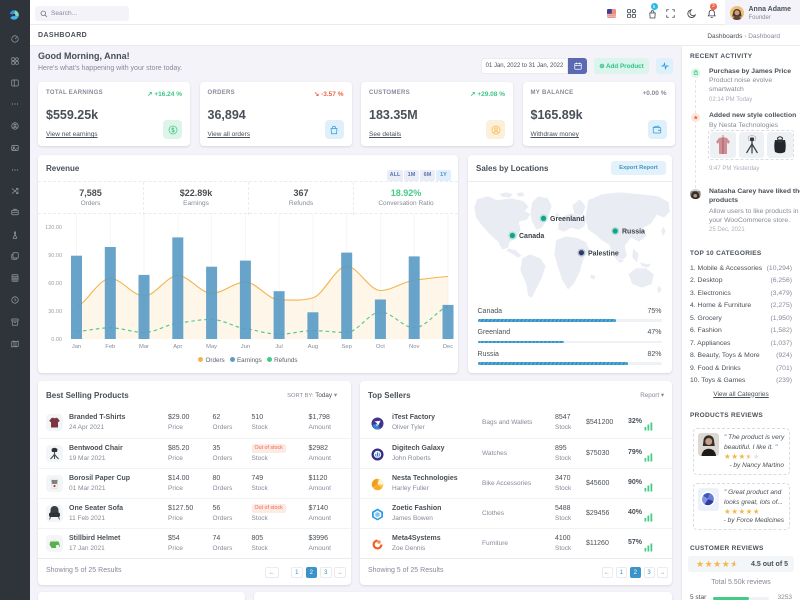  Describe the element at coordinates (144, 347) in the screenshot. I see `svg-text: Mar` at that location.